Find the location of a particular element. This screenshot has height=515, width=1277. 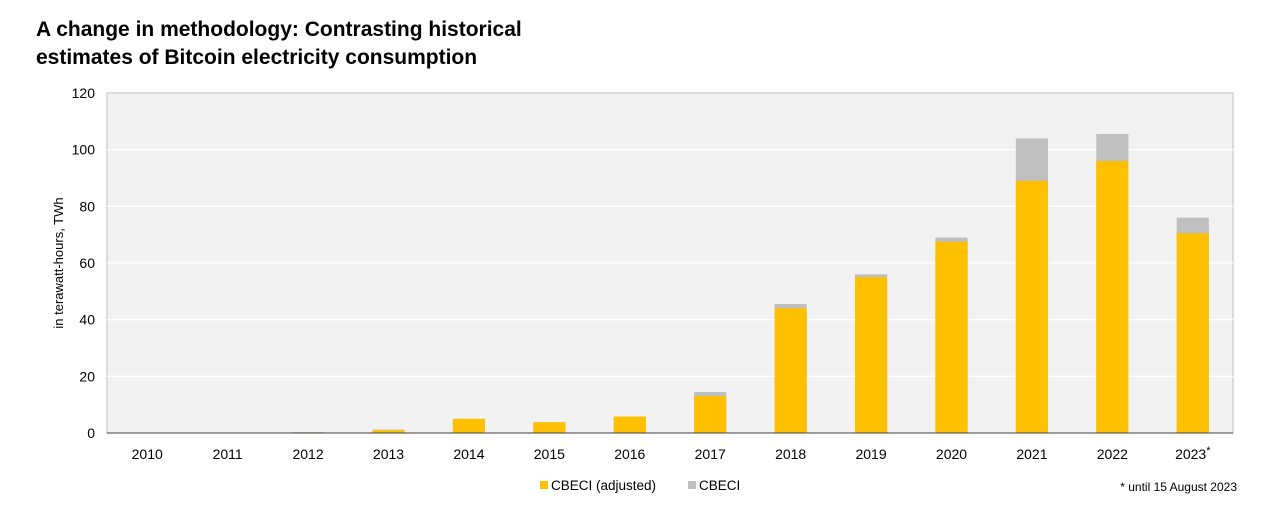

y-tick-label: 40 is located at coordinates (87, 320).